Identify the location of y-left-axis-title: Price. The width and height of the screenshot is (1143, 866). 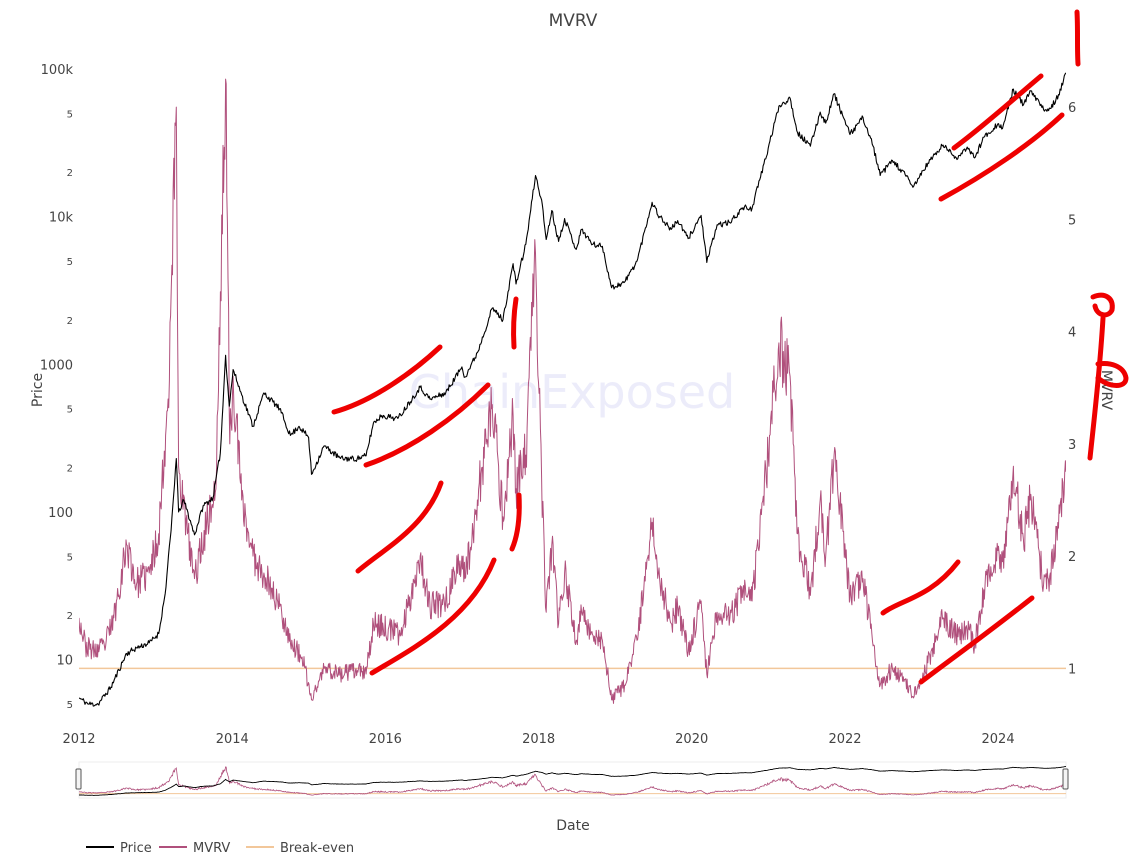
(38, 390).